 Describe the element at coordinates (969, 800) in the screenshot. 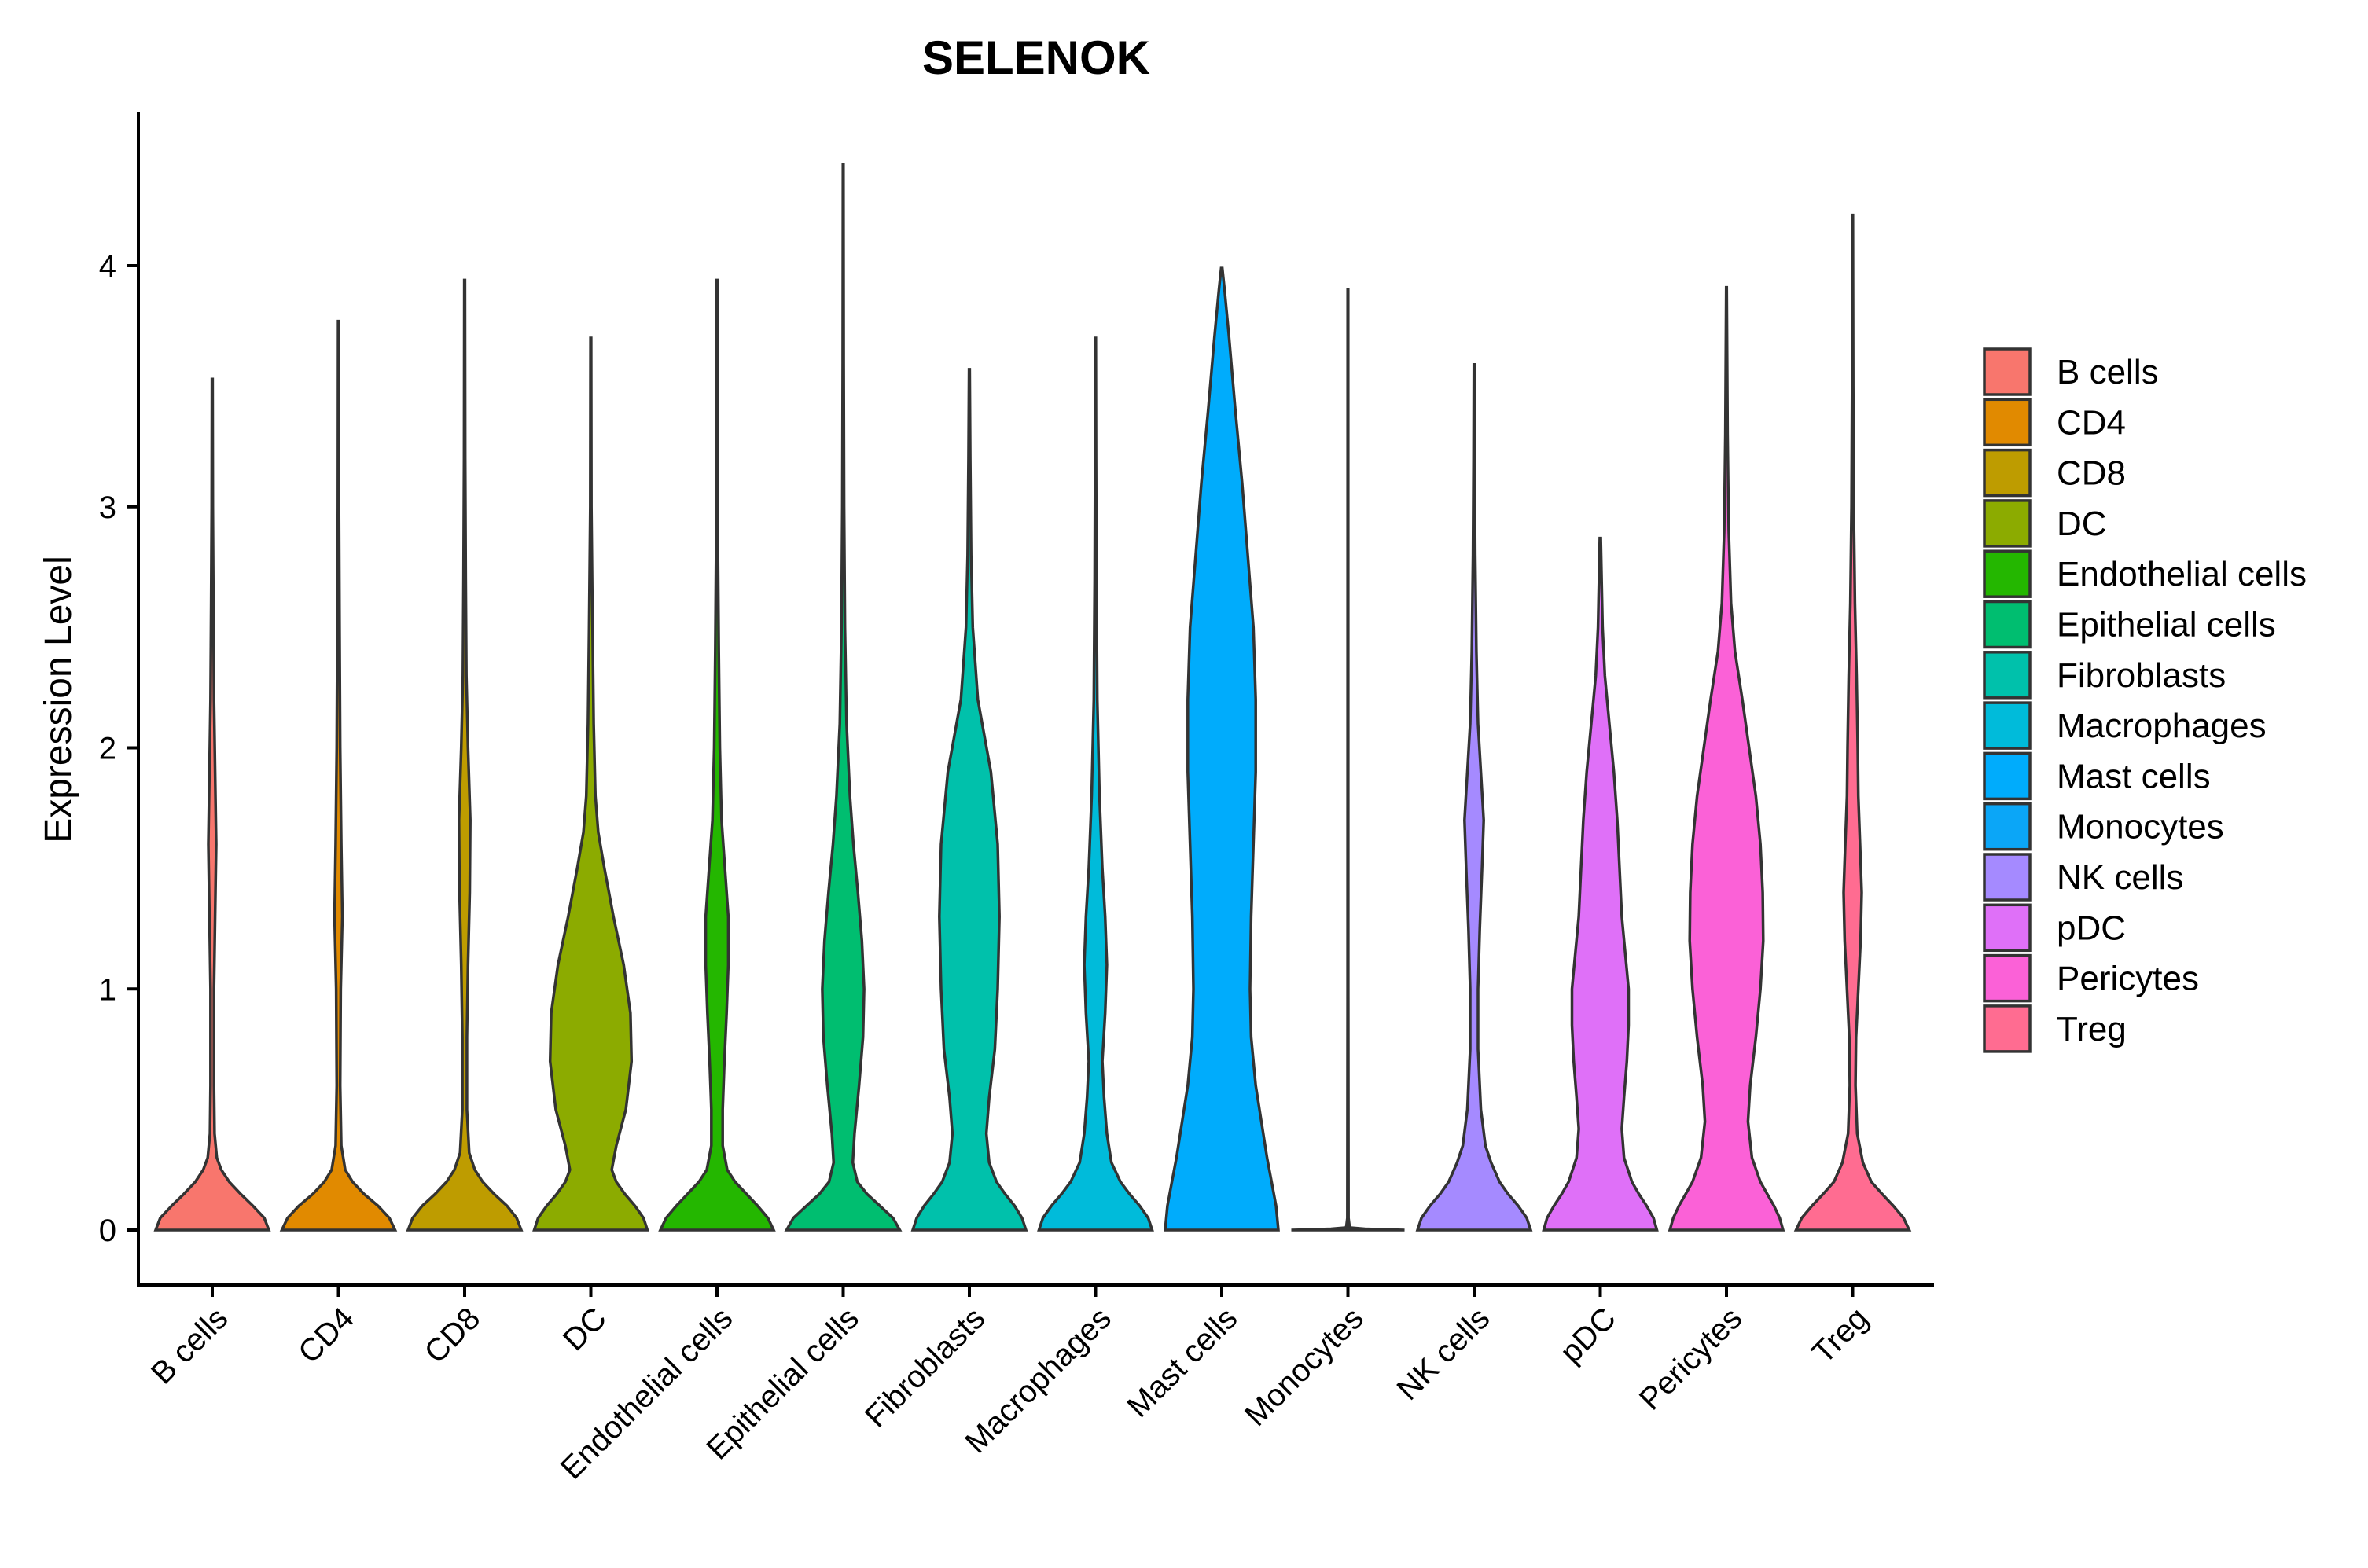

I see `violin-fibroblasts` at that location.